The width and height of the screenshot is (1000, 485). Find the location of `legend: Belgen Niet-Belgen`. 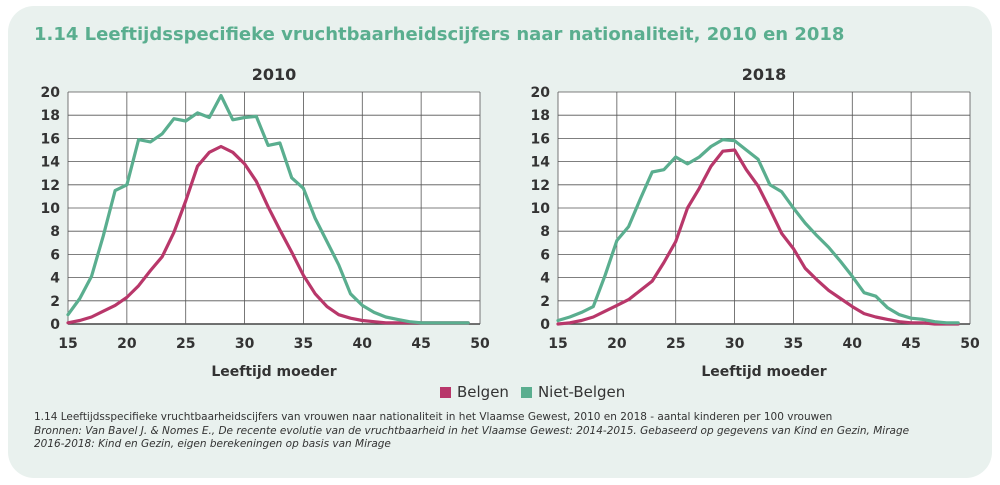

legend: Belgen Niet-Belgen is located at coordinates (538, 392).